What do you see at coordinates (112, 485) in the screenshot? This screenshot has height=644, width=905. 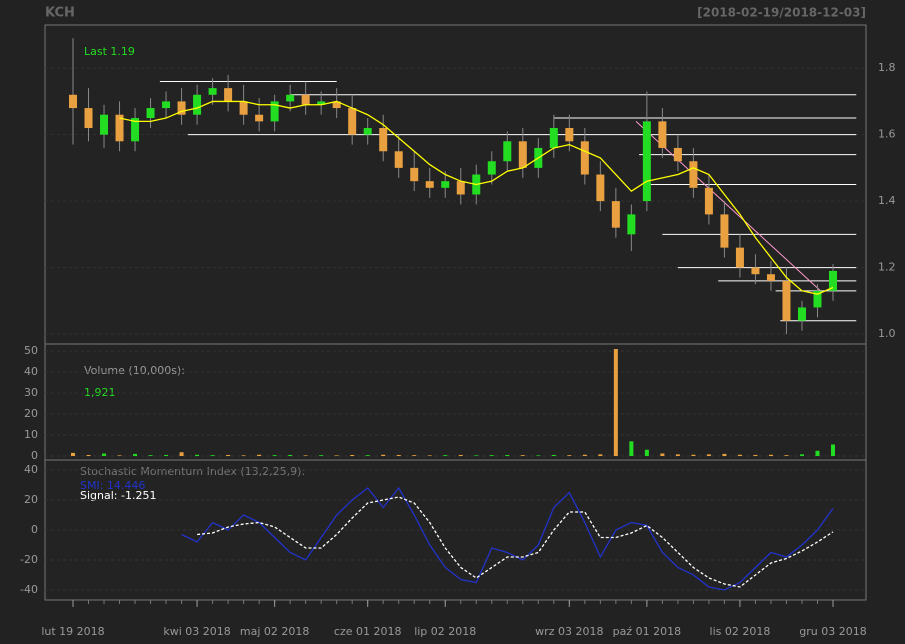 I see `smi-value: SMI: 14.446` at bounding box center [112, 485].